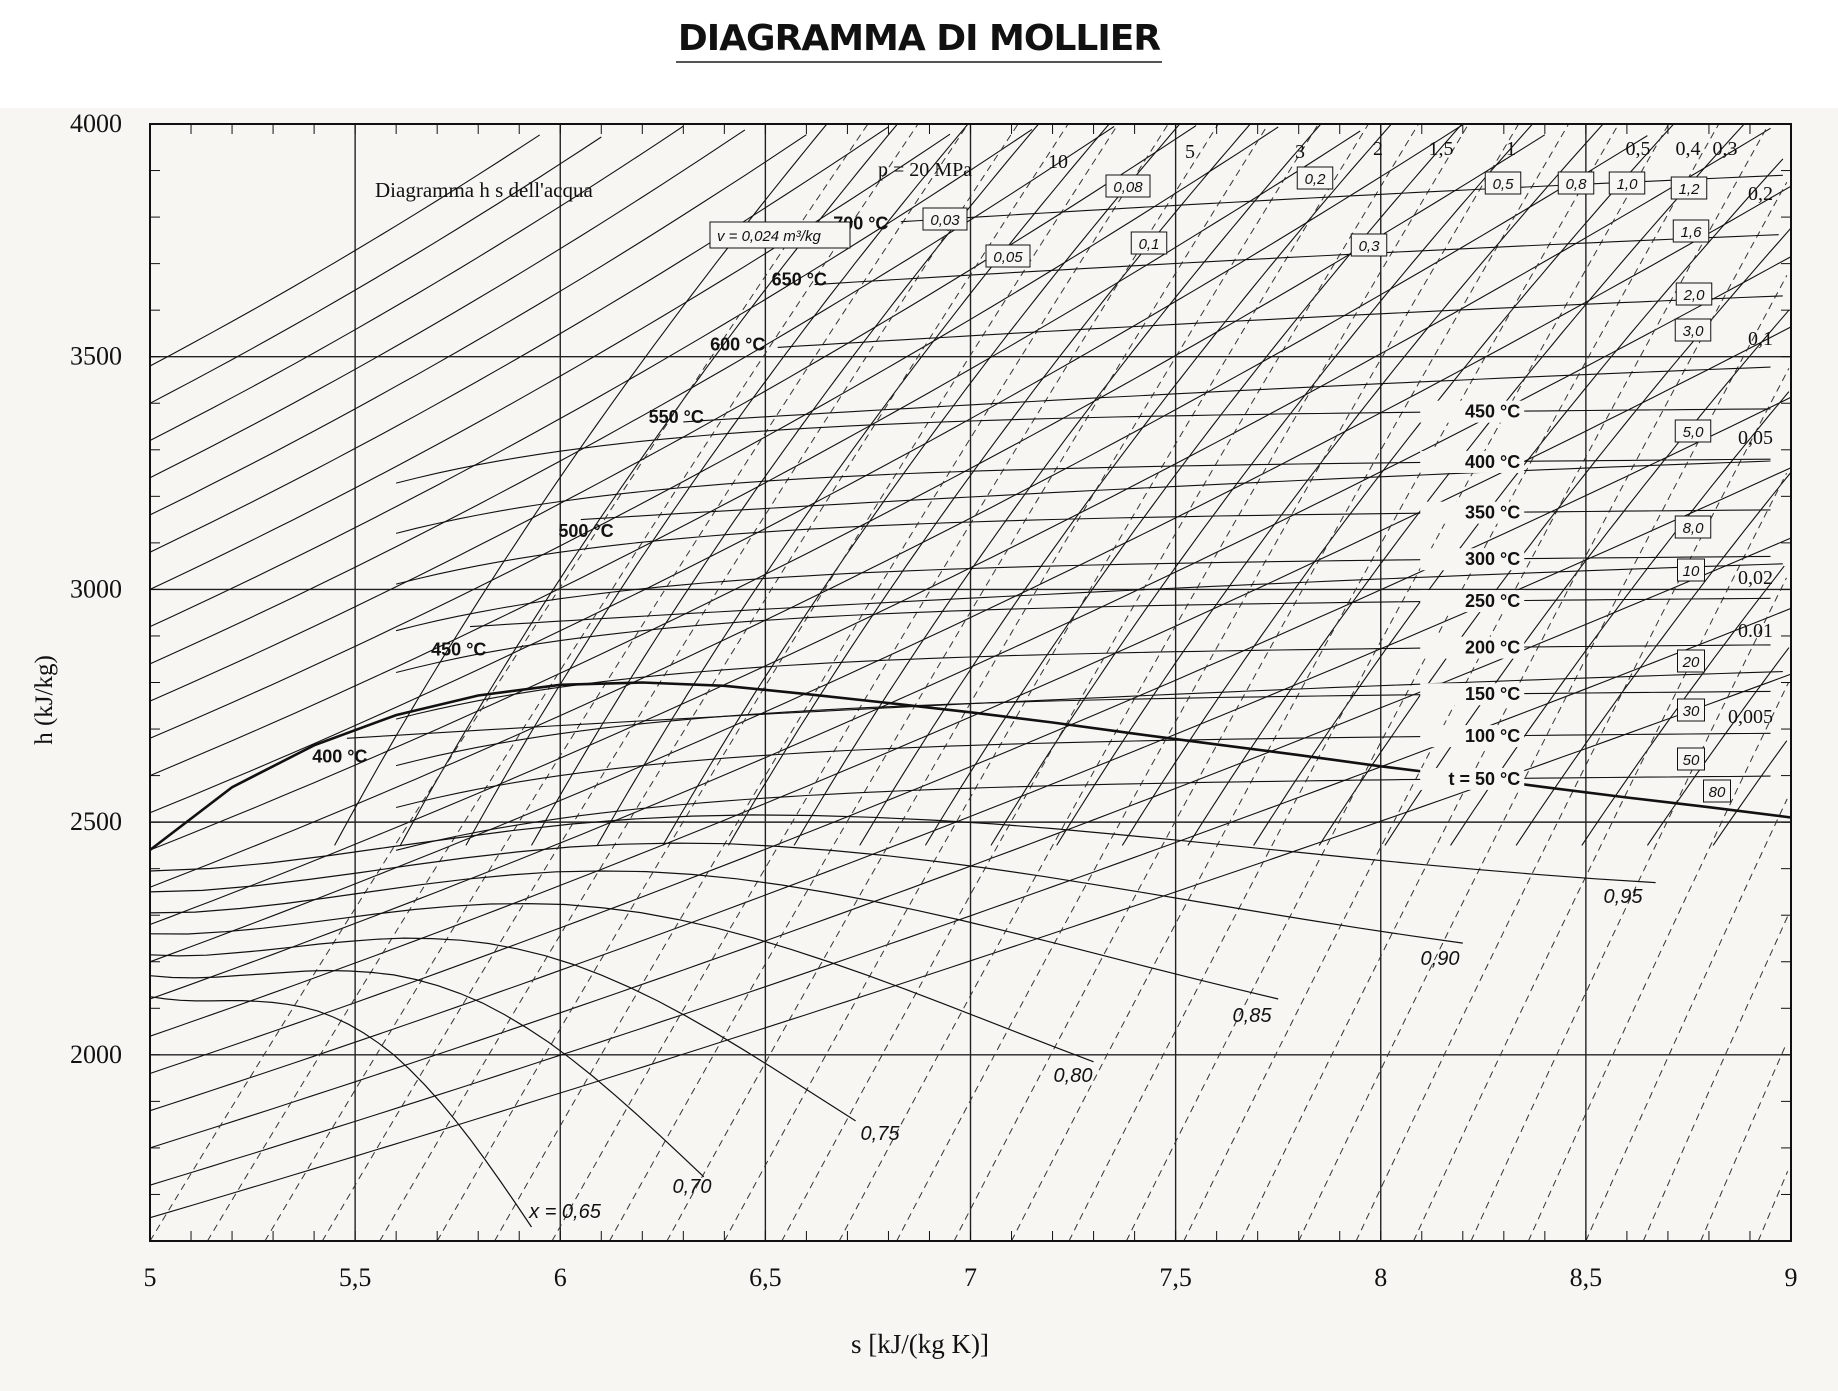  I want to click on pressure-label: p = 20 MPa, so click(925, 170).